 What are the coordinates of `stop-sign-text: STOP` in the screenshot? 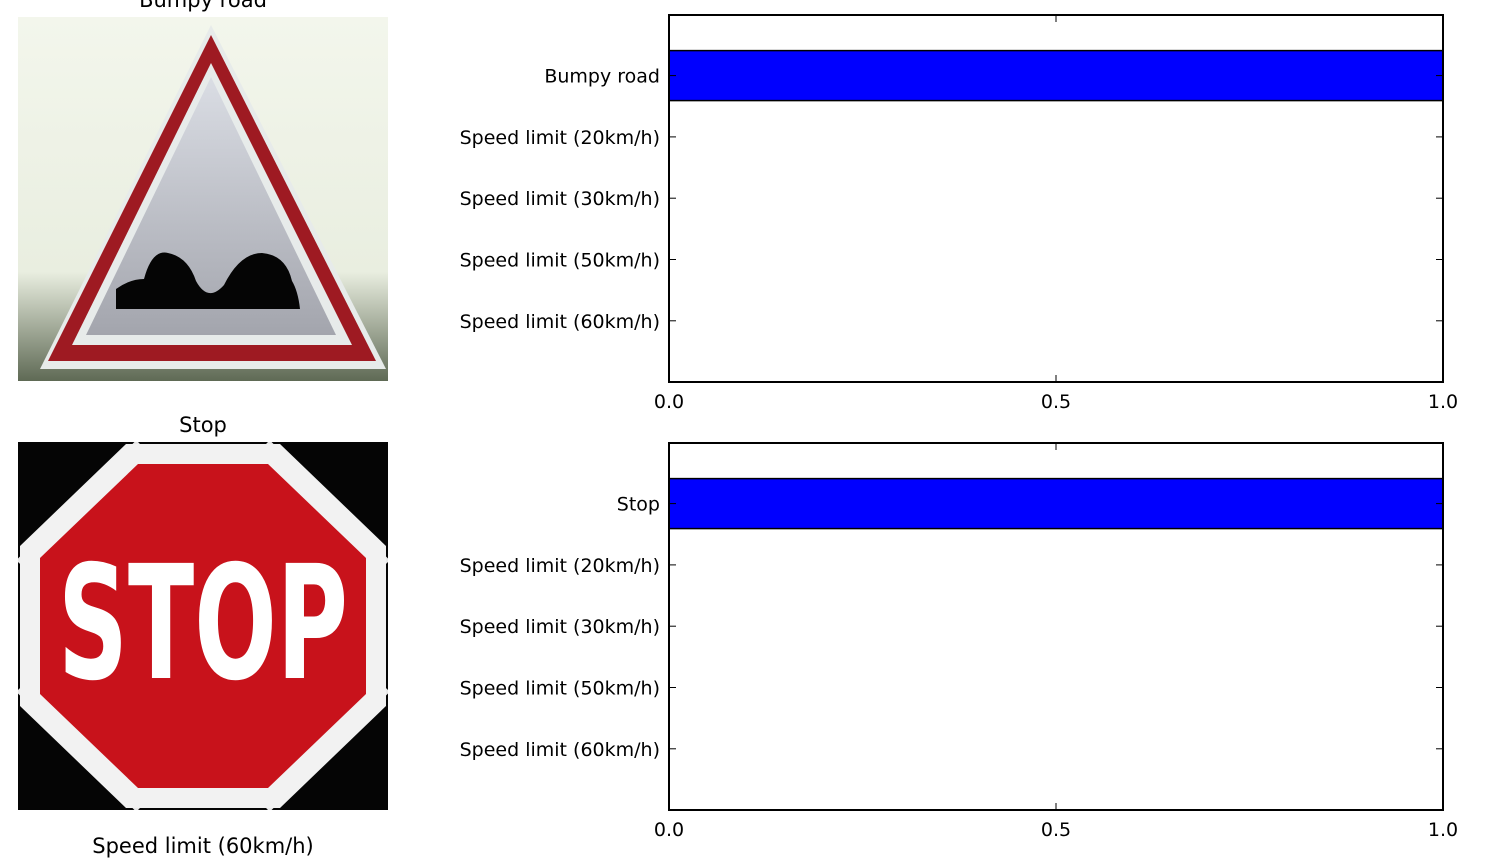 It's located at (203, 624).